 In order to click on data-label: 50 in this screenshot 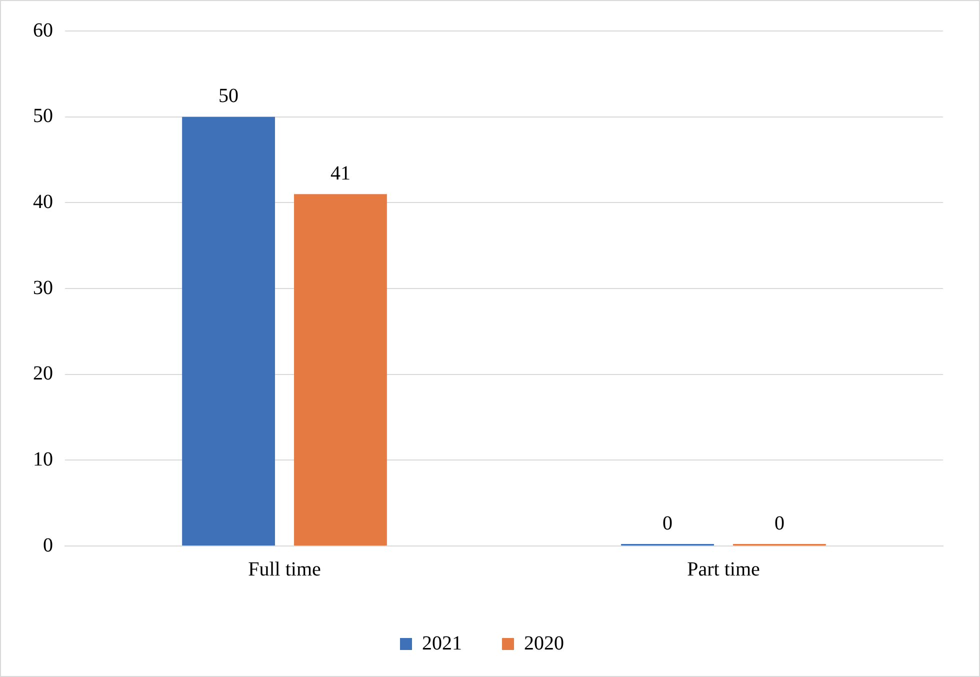, I will do `click(228, 96)`.